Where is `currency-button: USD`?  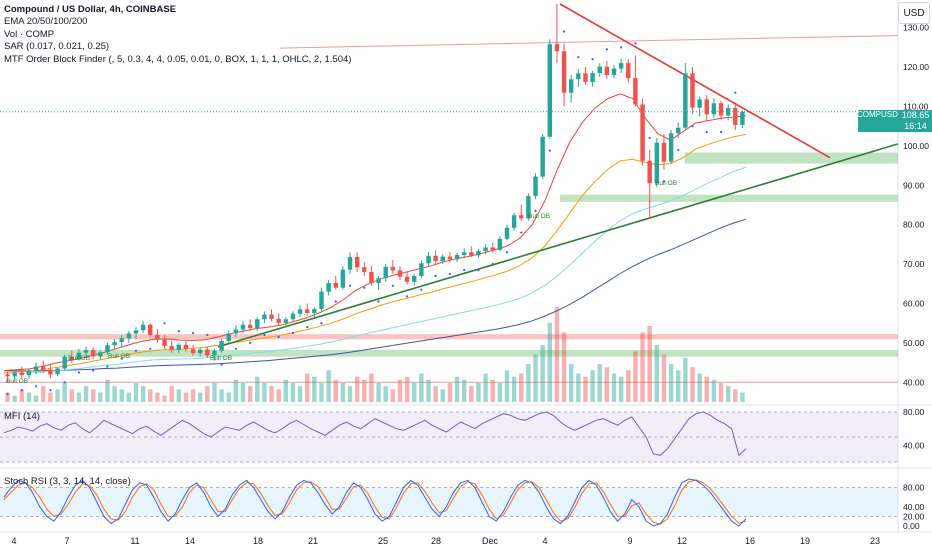 currency-button: USD is located at coordinates (914, 13).